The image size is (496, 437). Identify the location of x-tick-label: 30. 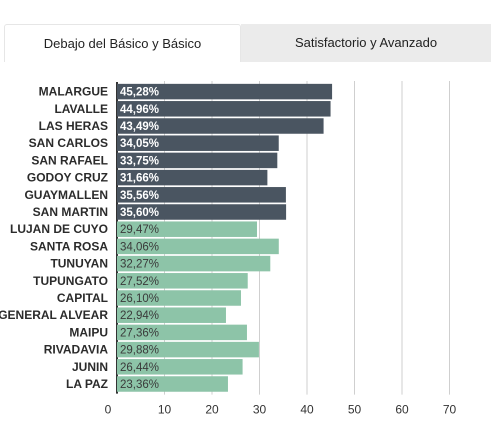
(260, 410).